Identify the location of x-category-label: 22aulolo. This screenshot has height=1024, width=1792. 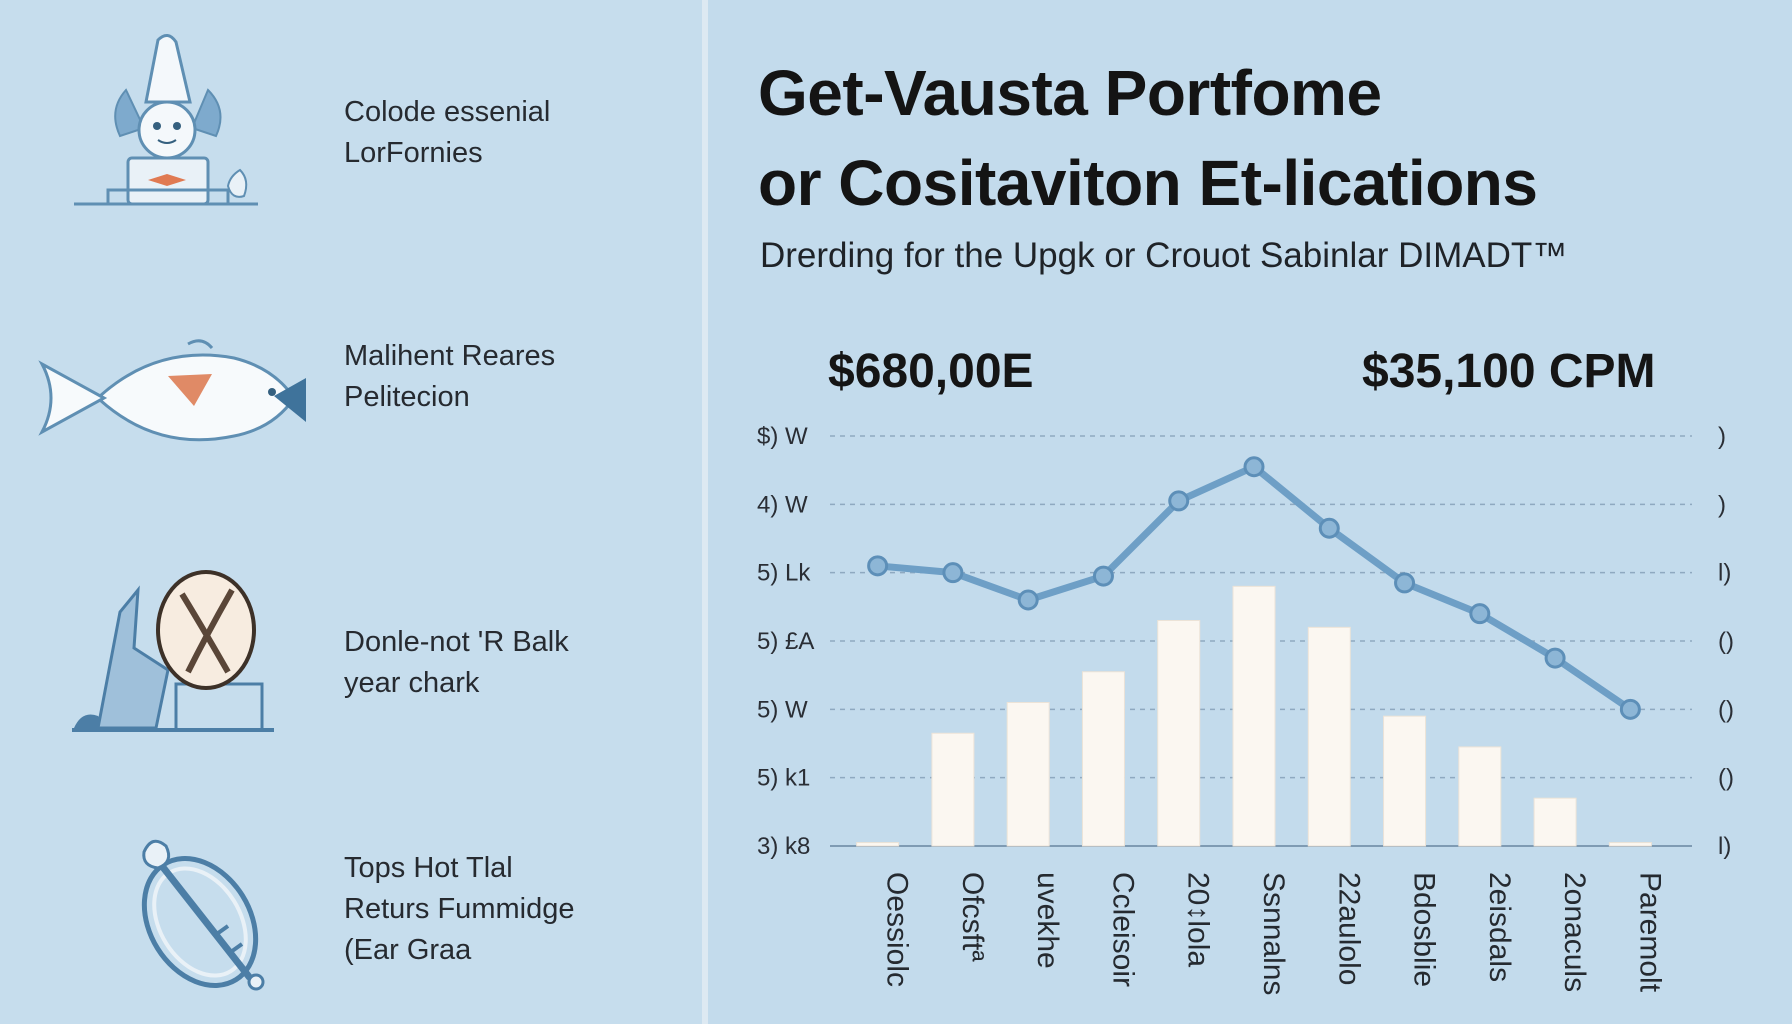
(1348, 928).